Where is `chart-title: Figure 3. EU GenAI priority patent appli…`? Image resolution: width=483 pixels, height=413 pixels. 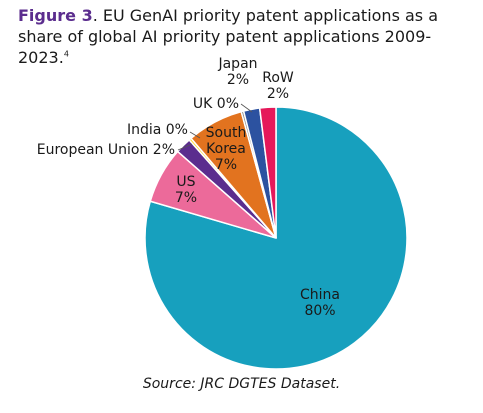
chart-title: Figure 3. EU GenAI priority patent appli… is located at coordinates (243, 36).